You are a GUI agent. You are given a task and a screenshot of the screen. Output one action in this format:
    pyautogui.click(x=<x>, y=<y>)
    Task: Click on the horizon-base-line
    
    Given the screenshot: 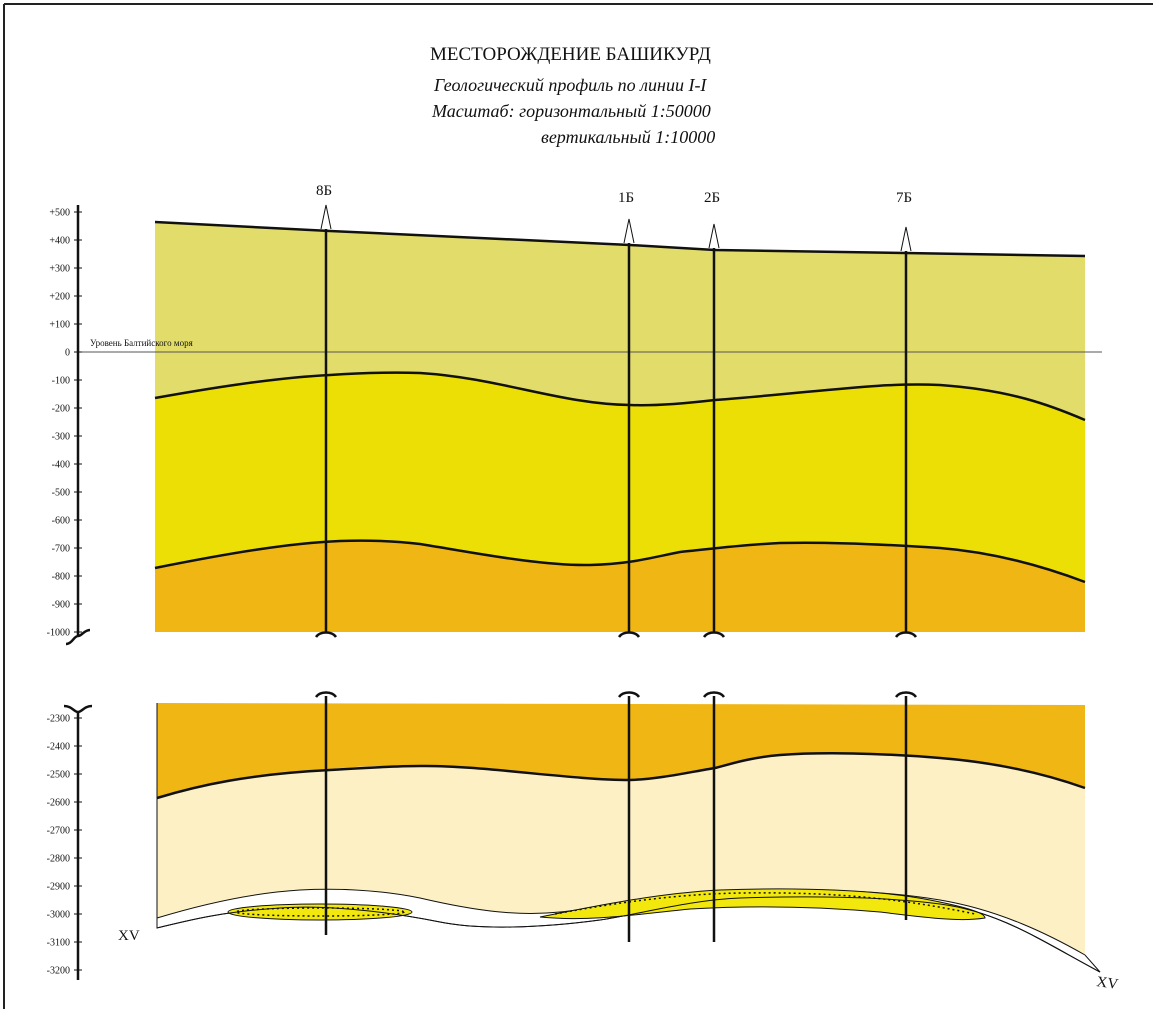 What is the action you would take?
    pyautogui.click(x=628, y=934)
    